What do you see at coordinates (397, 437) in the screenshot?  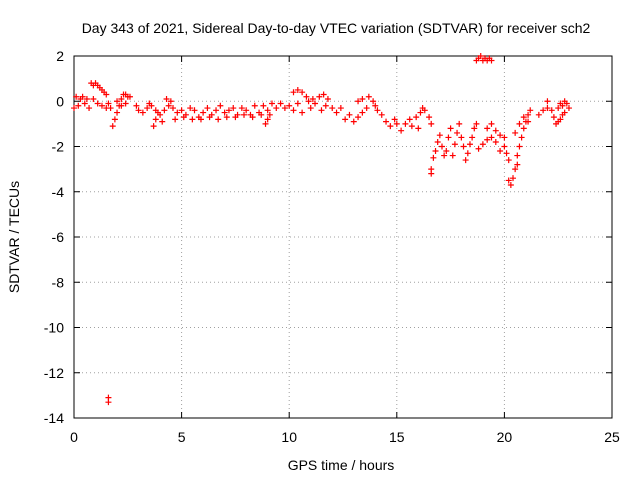 I see `x-tick-label: 15` at bounding box center [397, 437].